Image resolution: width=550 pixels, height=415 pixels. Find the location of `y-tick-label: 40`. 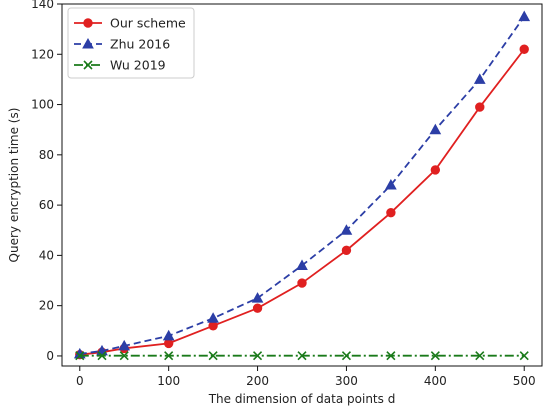

y-tick-label: 40 is located at coordinates (46, 255).